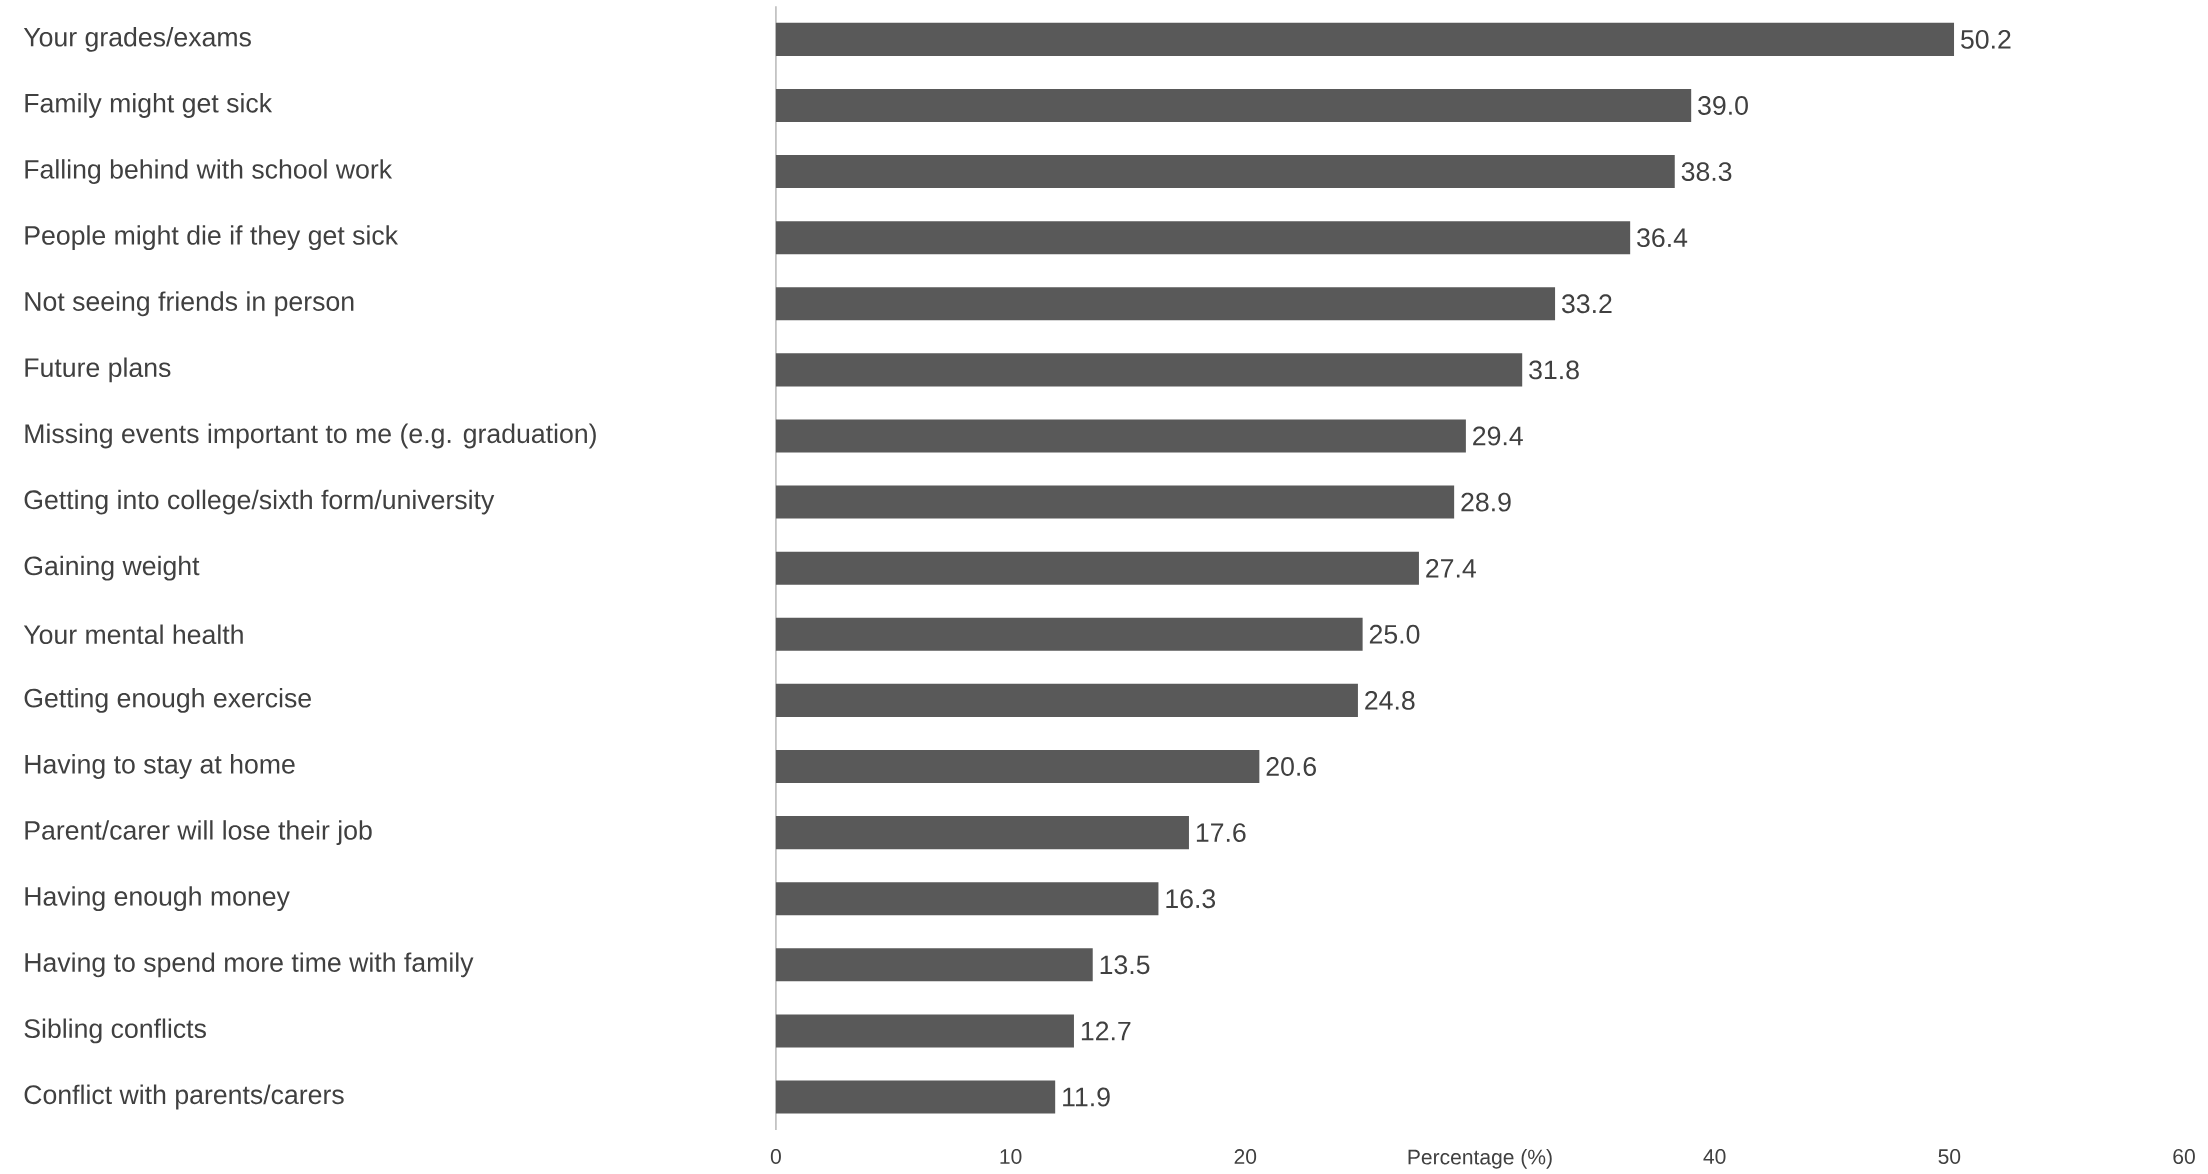 This screenshot has width=2208, height=1174. What do you see at coordinates (167, 700) in the screenshot?
I see `y-tick-label: Getting enough exercise` at bounding box center [167, 700].